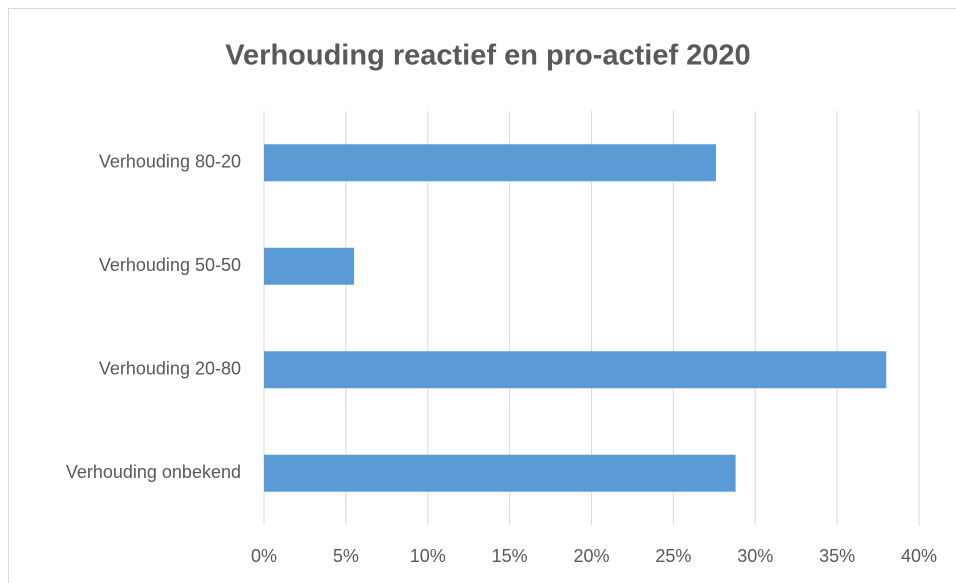 The width and height of the screenshot is (956, 583). What do you see at coordinates (673, 556) in the screenshot?
I see `x-tick-label: 25%` at bounding box center [673, 556].